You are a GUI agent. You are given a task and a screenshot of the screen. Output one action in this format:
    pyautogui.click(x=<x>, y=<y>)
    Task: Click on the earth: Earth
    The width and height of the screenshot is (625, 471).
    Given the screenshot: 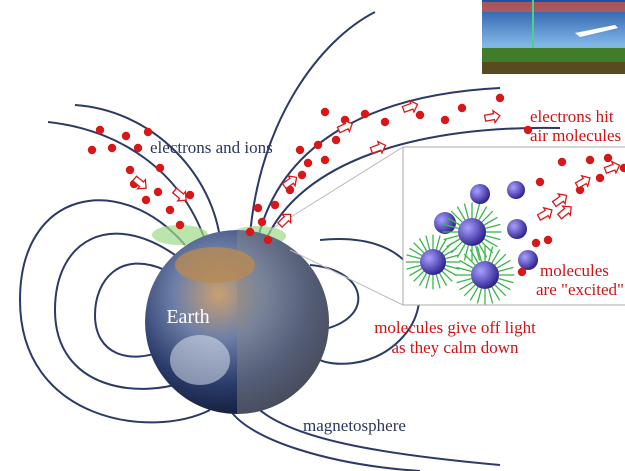 What is the action you would take?
    pyautogui.click(x=237, y=322)
    